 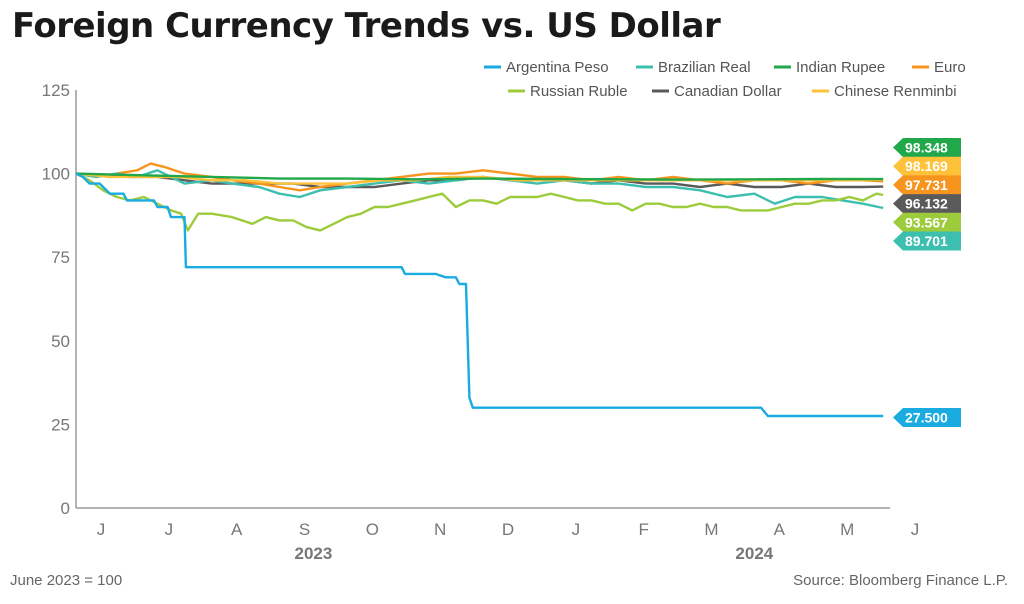 I want to click on end-tag-label: 97.731, so click(x=926, y=185).